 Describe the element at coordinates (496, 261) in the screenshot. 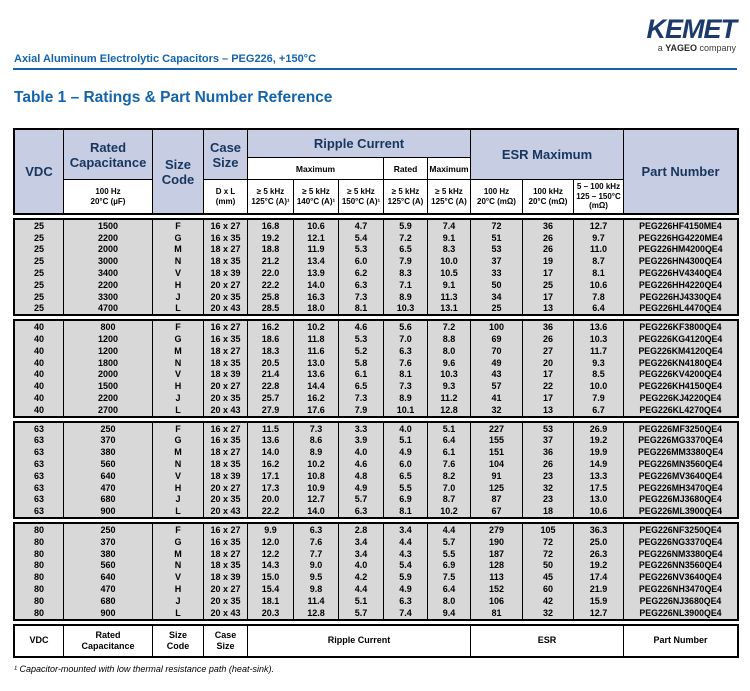

I see `data-cell: 37` at that location.